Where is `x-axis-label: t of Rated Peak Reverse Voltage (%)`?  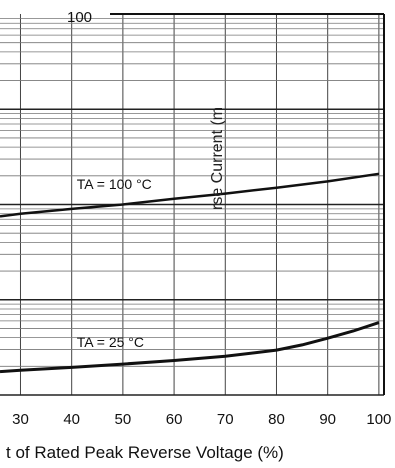 x-axis-label: t of Rated Peak Reverse Voltage (%) is located at coordinates (145, 452).